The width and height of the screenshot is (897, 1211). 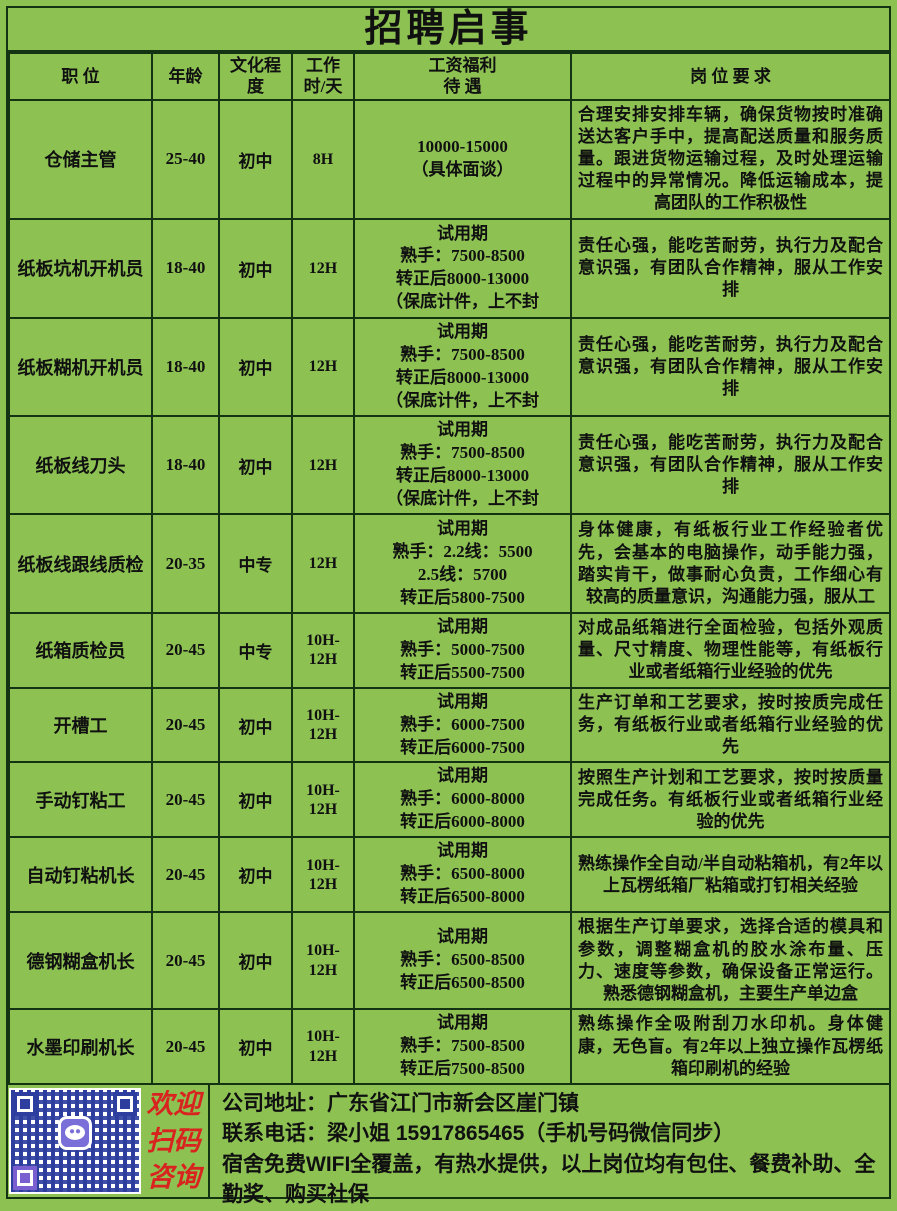 I want to click on cell-salary: 10000-15000 （具体面谈）, so click(x=462, y=159).